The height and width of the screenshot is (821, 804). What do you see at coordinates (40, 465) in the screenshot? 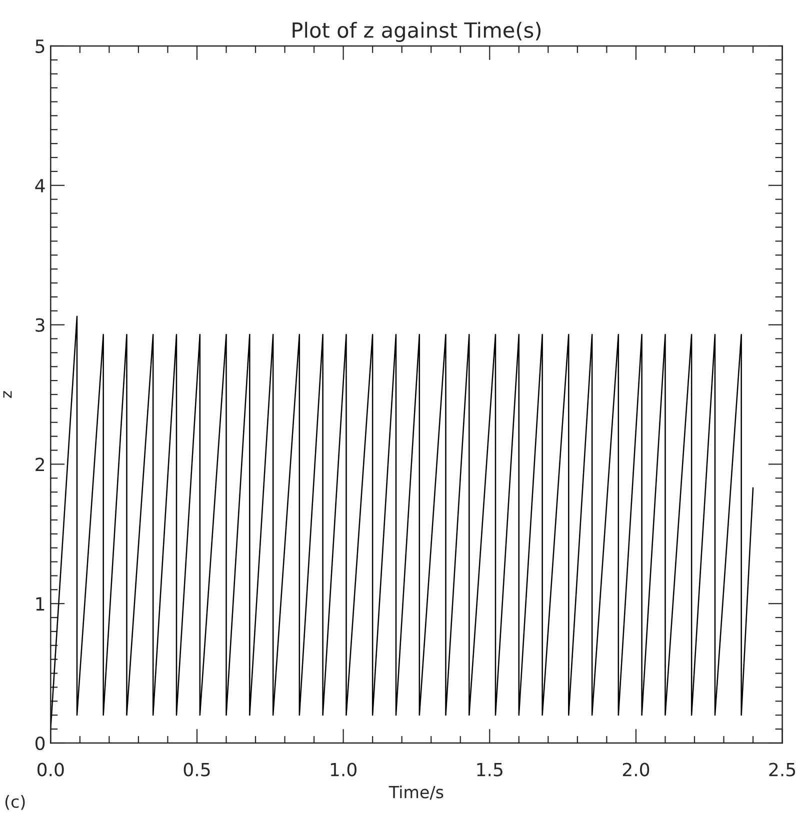
I see `y-tick-label: 2` at bounding box center [40, 465].